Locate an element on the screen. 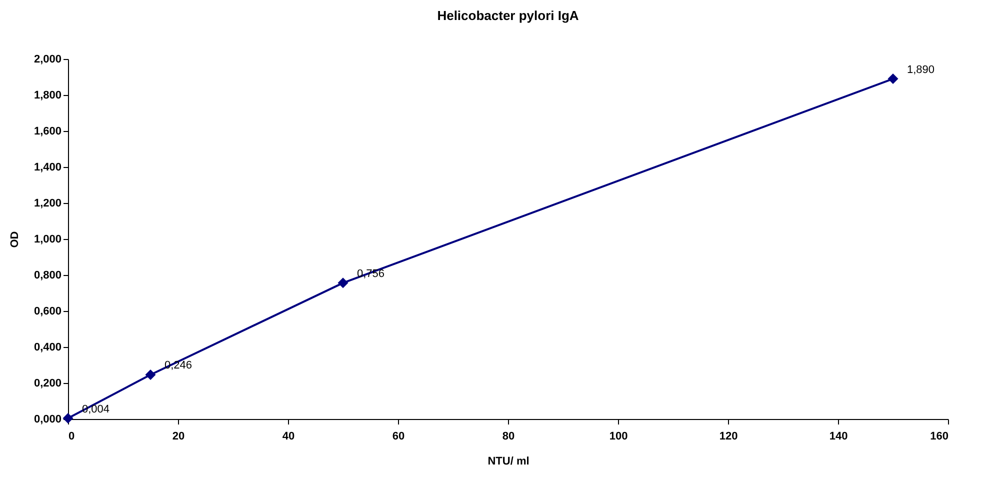  y-tick-label: 0,000 is located at coordinates (48, 420).